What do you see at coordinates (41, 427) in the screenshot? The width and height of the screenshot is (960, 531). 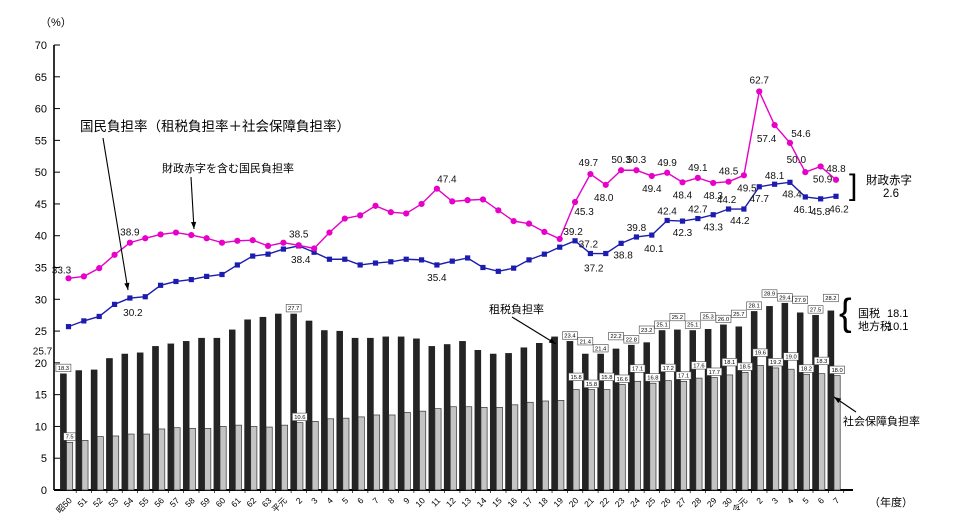 I see `y-tick-label: 10` at bounding box center [41, 427].